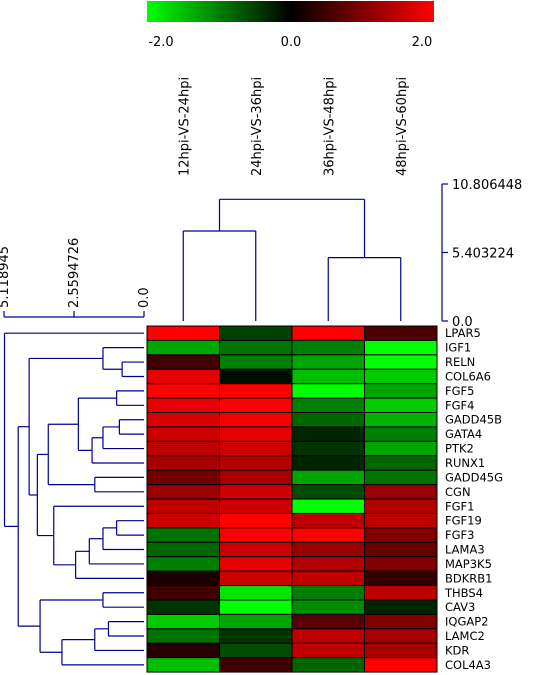  I want to click on column-scale-label: 10.806448, so click(487, 185).